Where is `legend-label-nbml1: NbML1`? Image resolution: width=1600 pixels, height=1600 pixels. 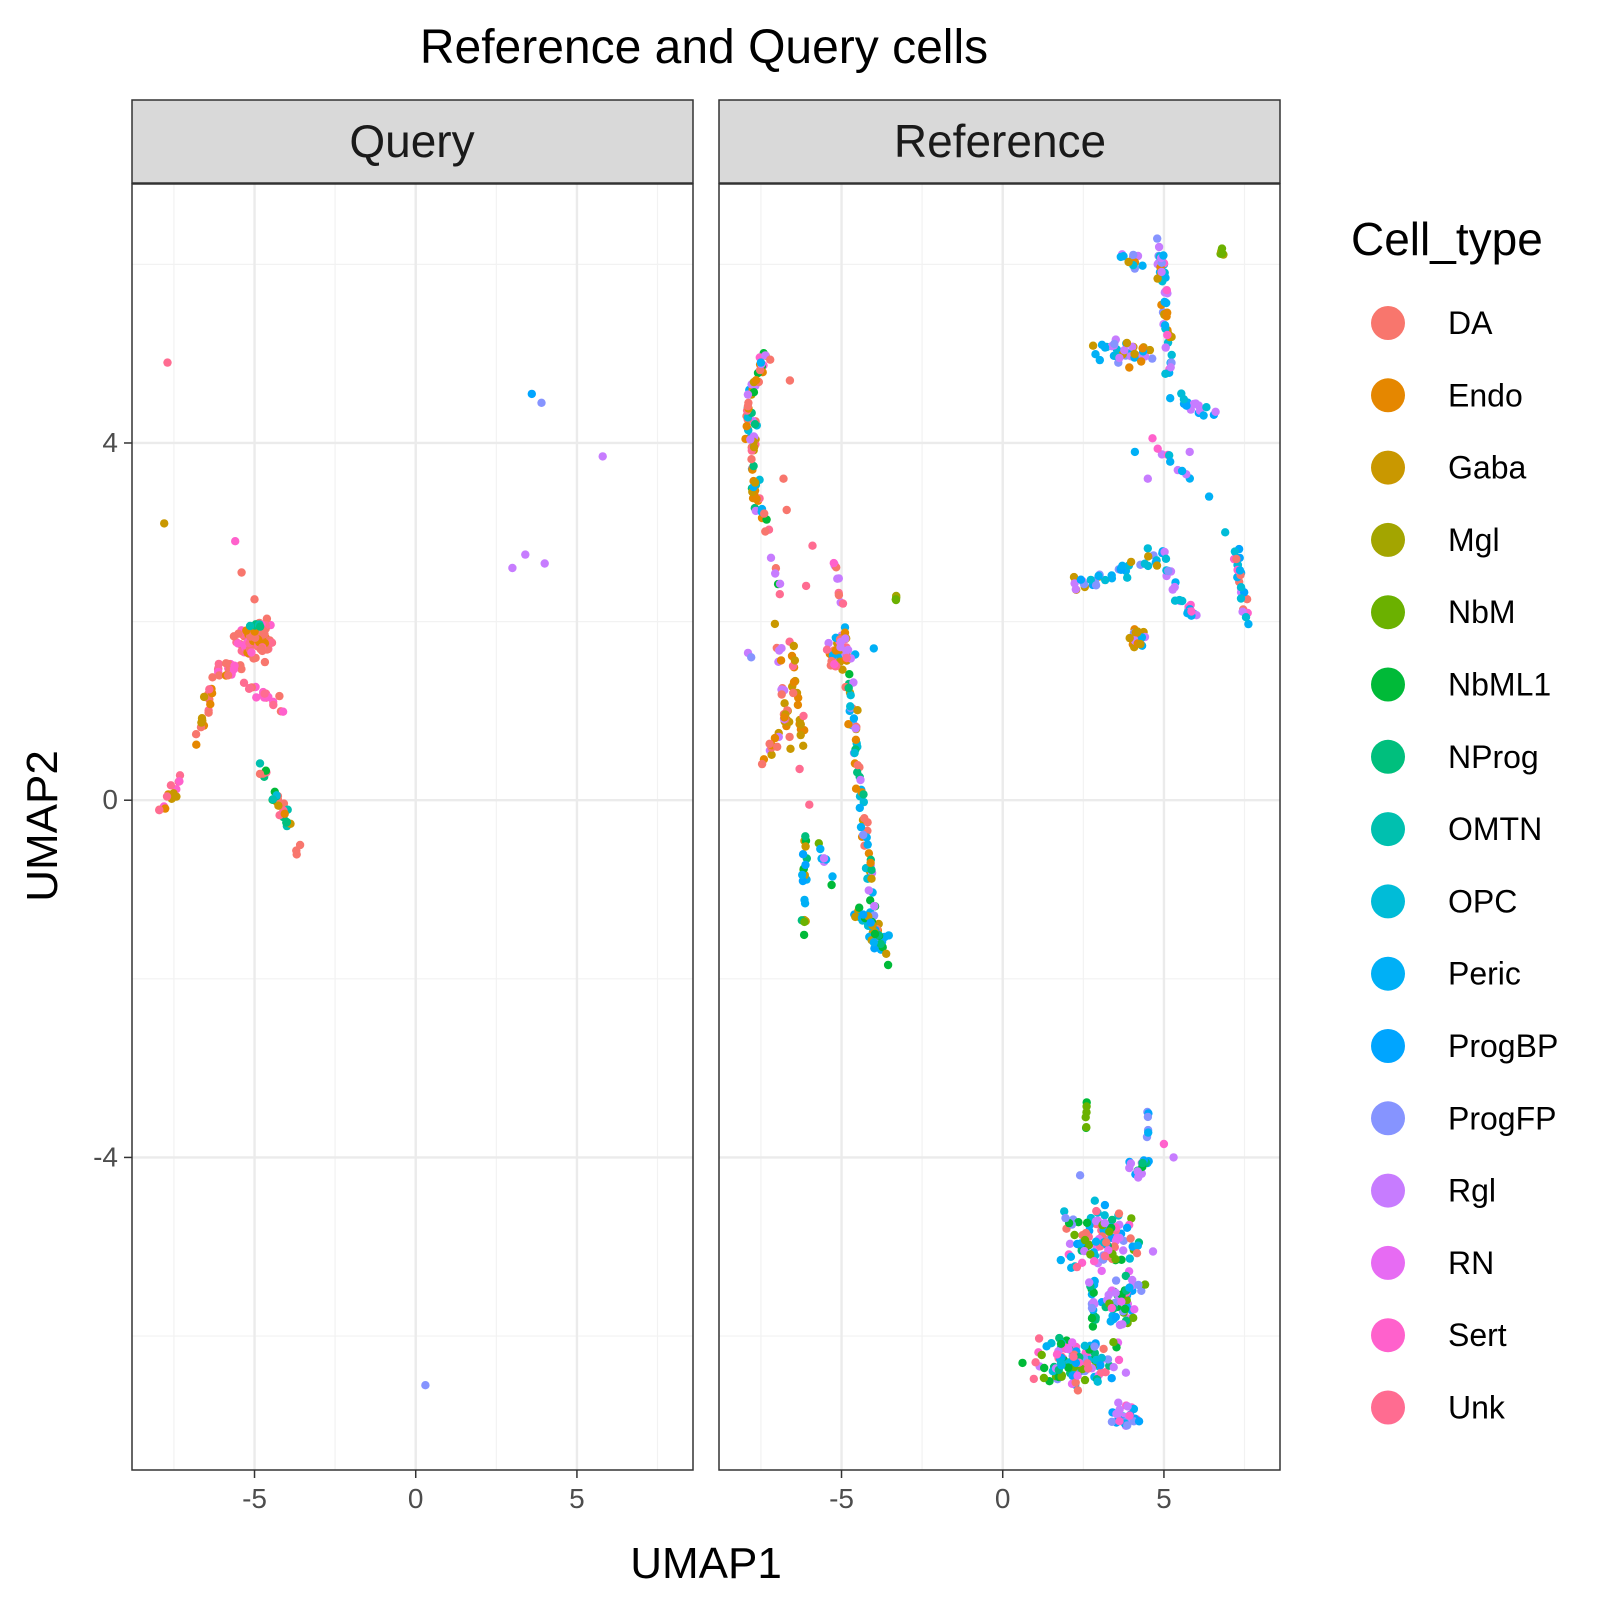
legend-label-nbml1: NbML1 is located at coordinates (1499, 685).